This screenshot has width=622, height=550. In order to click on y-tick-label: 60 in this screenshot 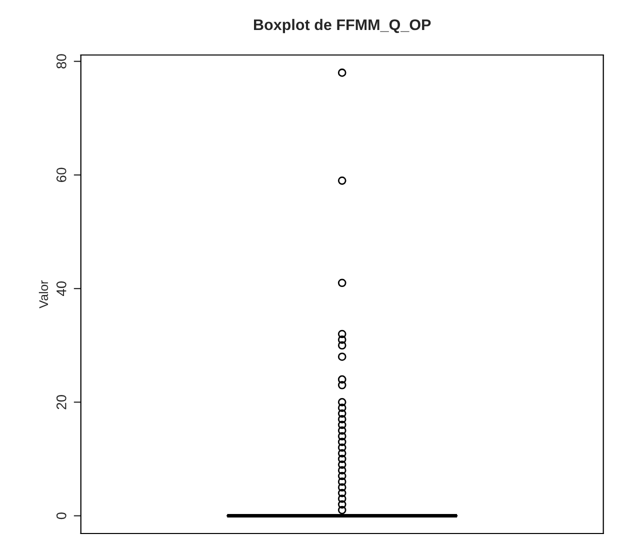, I will do `click(61, 175)`.